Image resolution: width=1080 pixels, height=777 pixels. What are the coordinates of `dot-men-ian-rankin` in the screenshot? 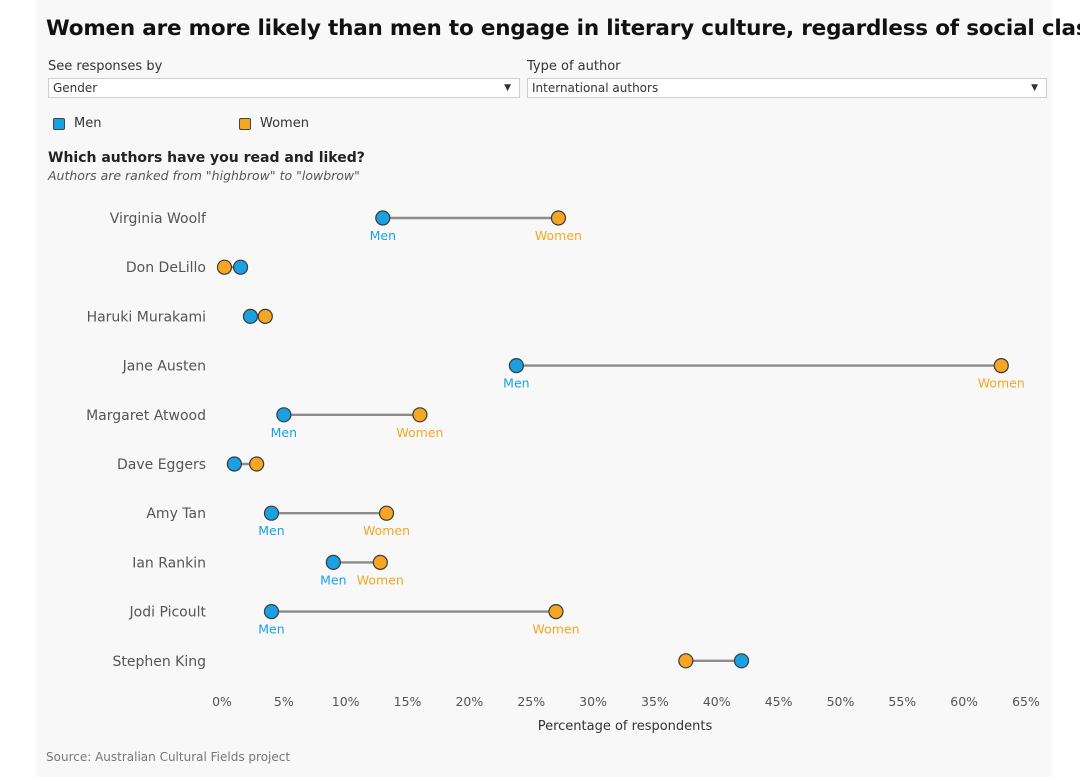 It's located at (333, 562).